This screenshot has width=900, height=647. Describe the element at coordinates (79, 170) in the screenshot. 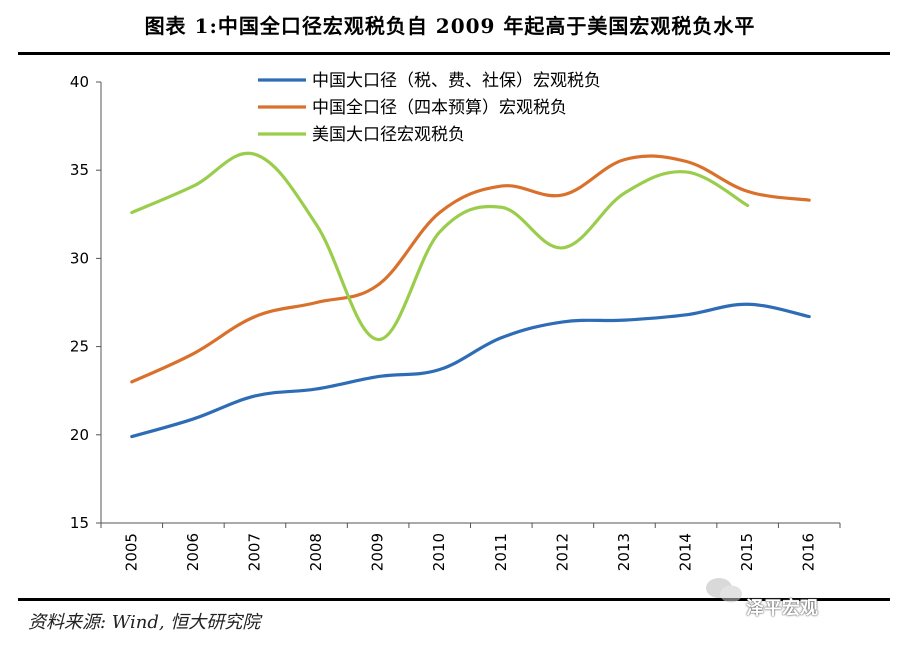

I see `y-tick-label: 35` at that location.